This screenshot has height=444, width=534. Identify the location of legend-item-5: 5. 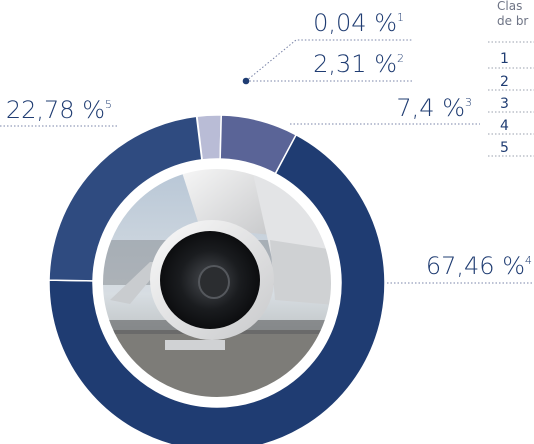
(504, 148).